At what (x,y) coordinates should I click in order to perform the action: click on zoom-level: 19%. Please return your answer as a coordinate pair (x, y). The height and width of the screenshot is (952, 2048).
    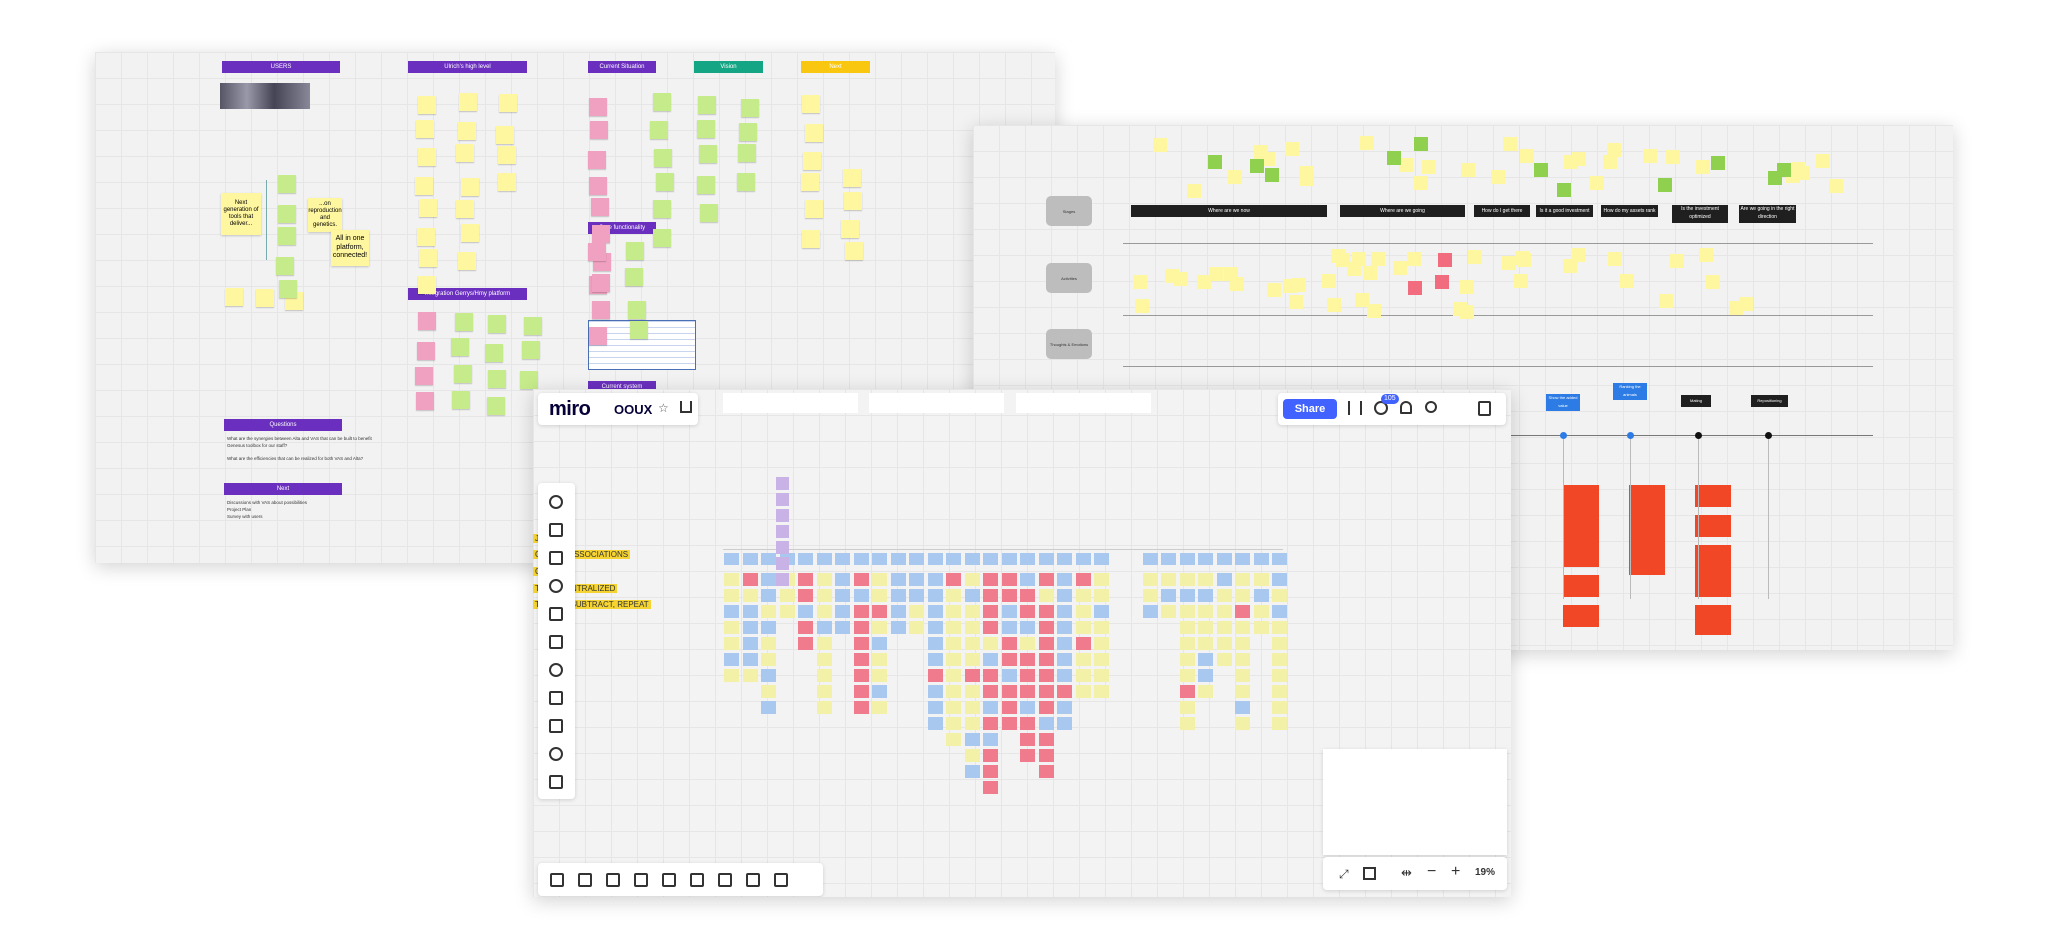
    Looking at the image, I should click on (1485, 872).